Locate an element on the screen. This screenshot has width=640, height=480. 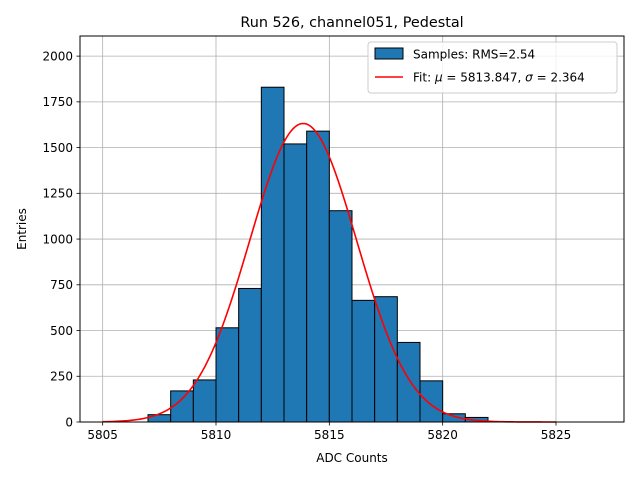
x-axis-ticks: 5805 5810 5815 5820 5825 is located at coordinates (329, 432).